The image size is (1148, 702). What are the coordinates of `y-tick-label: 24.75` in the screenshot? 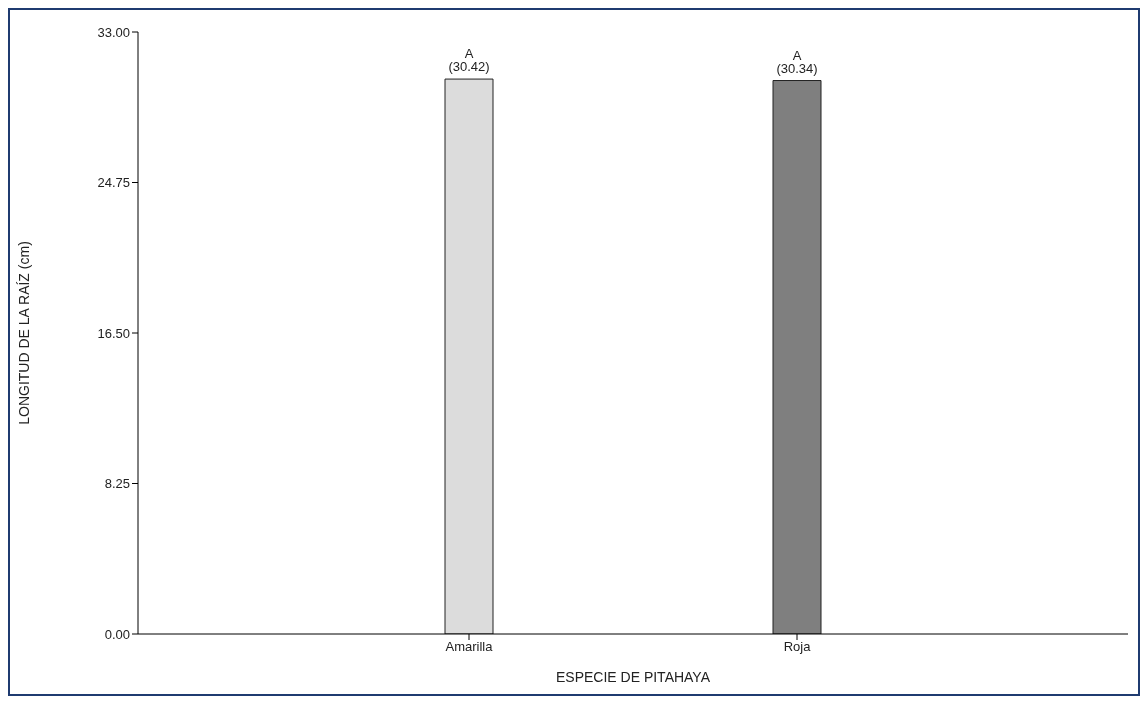 It's located at (113, 183).